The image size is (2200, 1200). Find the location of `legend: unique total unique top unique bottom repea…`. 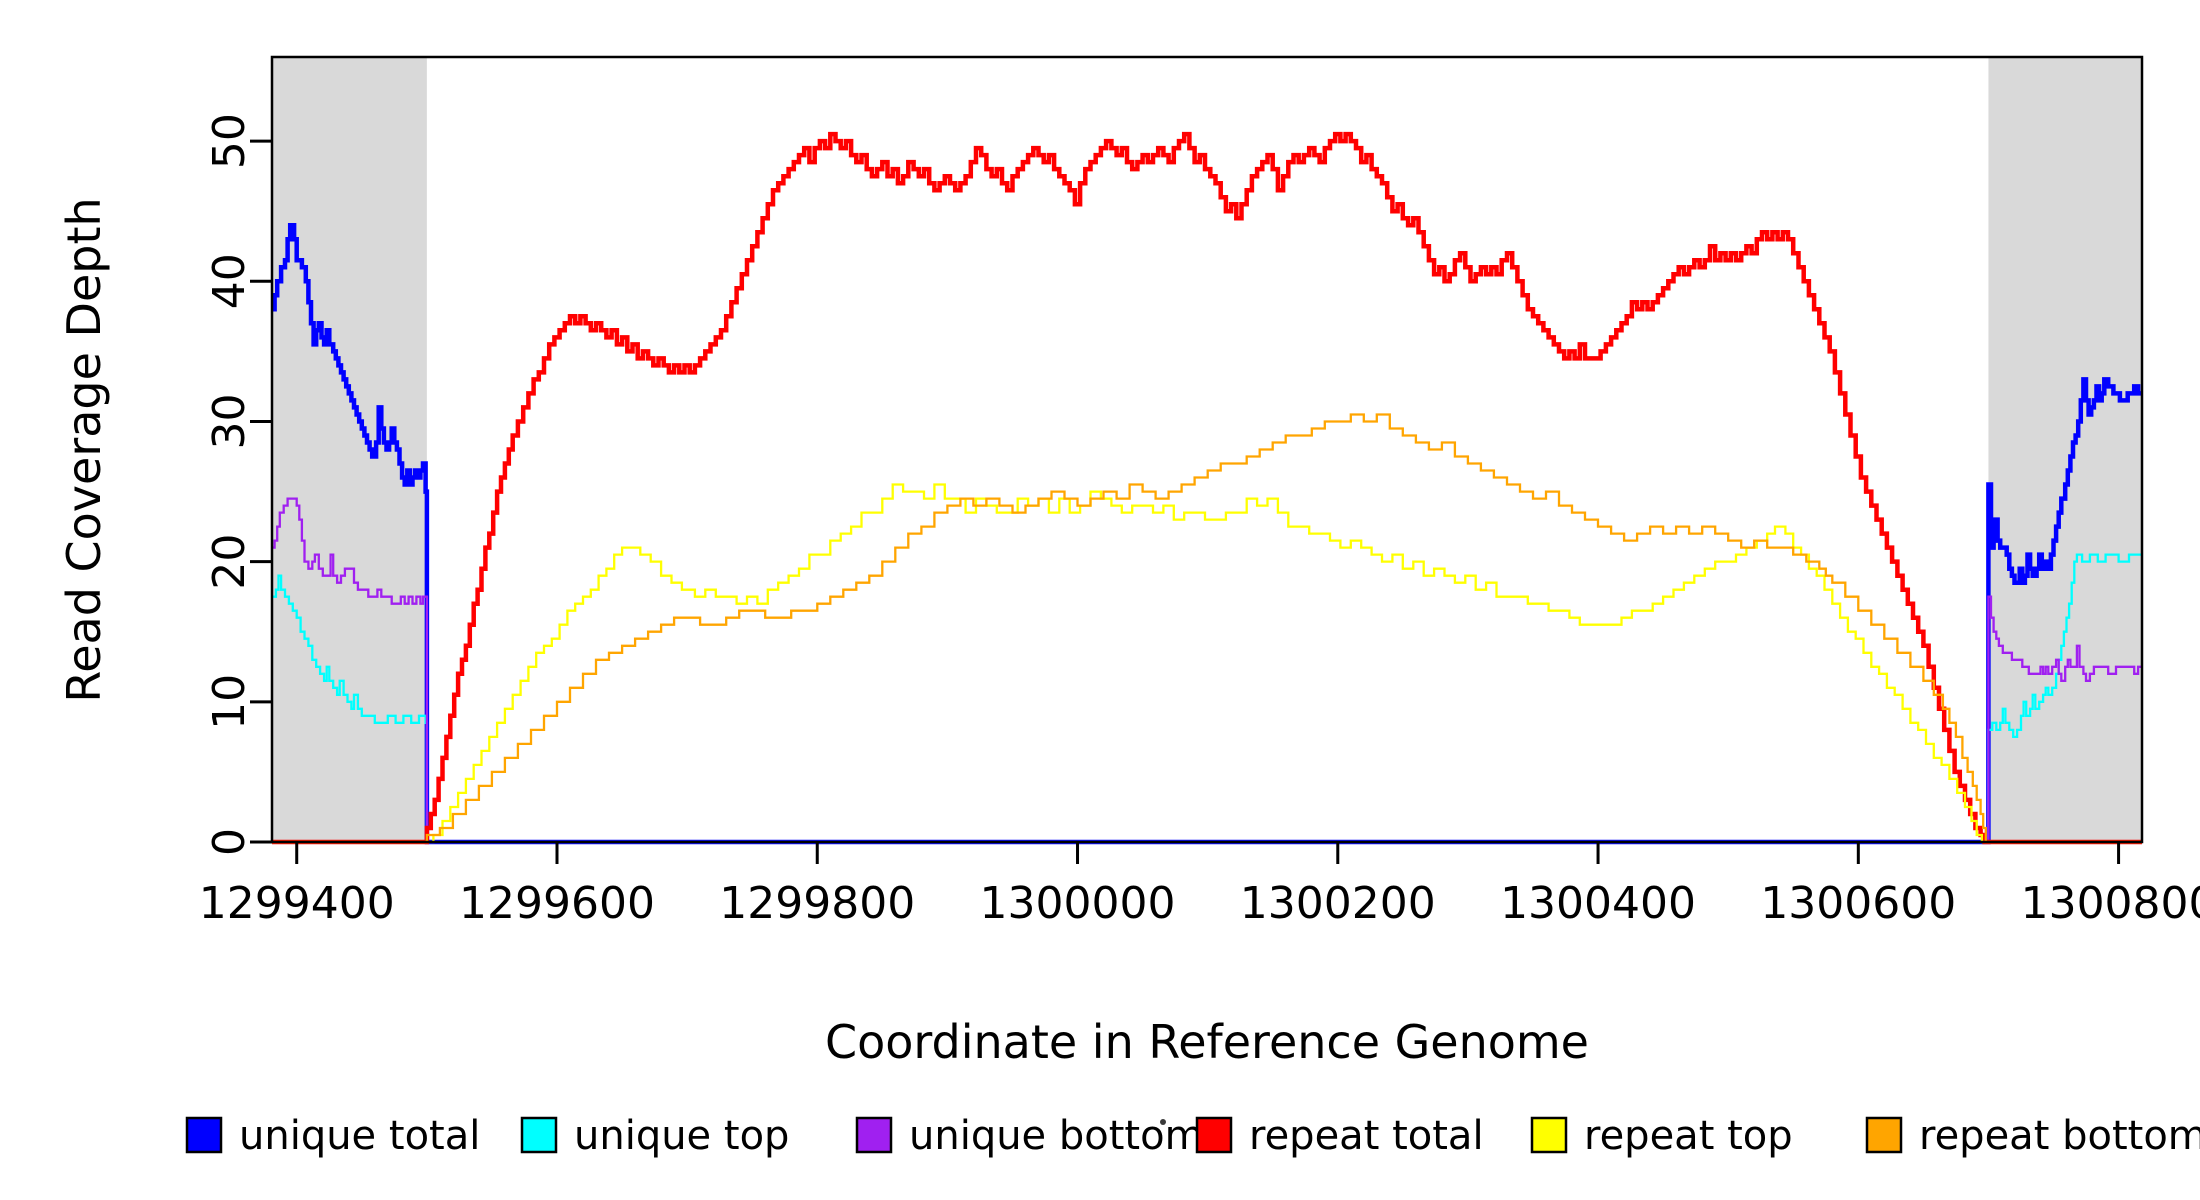

legend: unique total unique top unique bottom repea… is located at coordinates (1192, 1136).